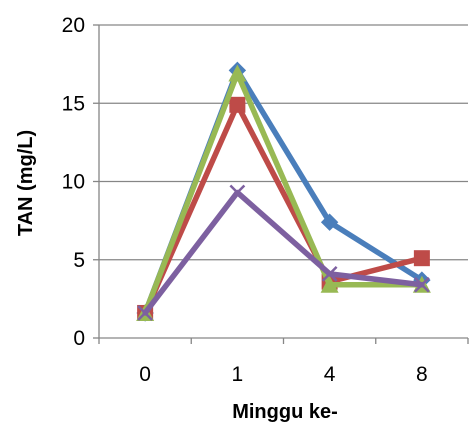 The height and width of the screenshot is (426, 469). Describe the element at coordinates (26, 183) in the screenshot. I see `y-axis-title: TAN (mg/L)` at that location.